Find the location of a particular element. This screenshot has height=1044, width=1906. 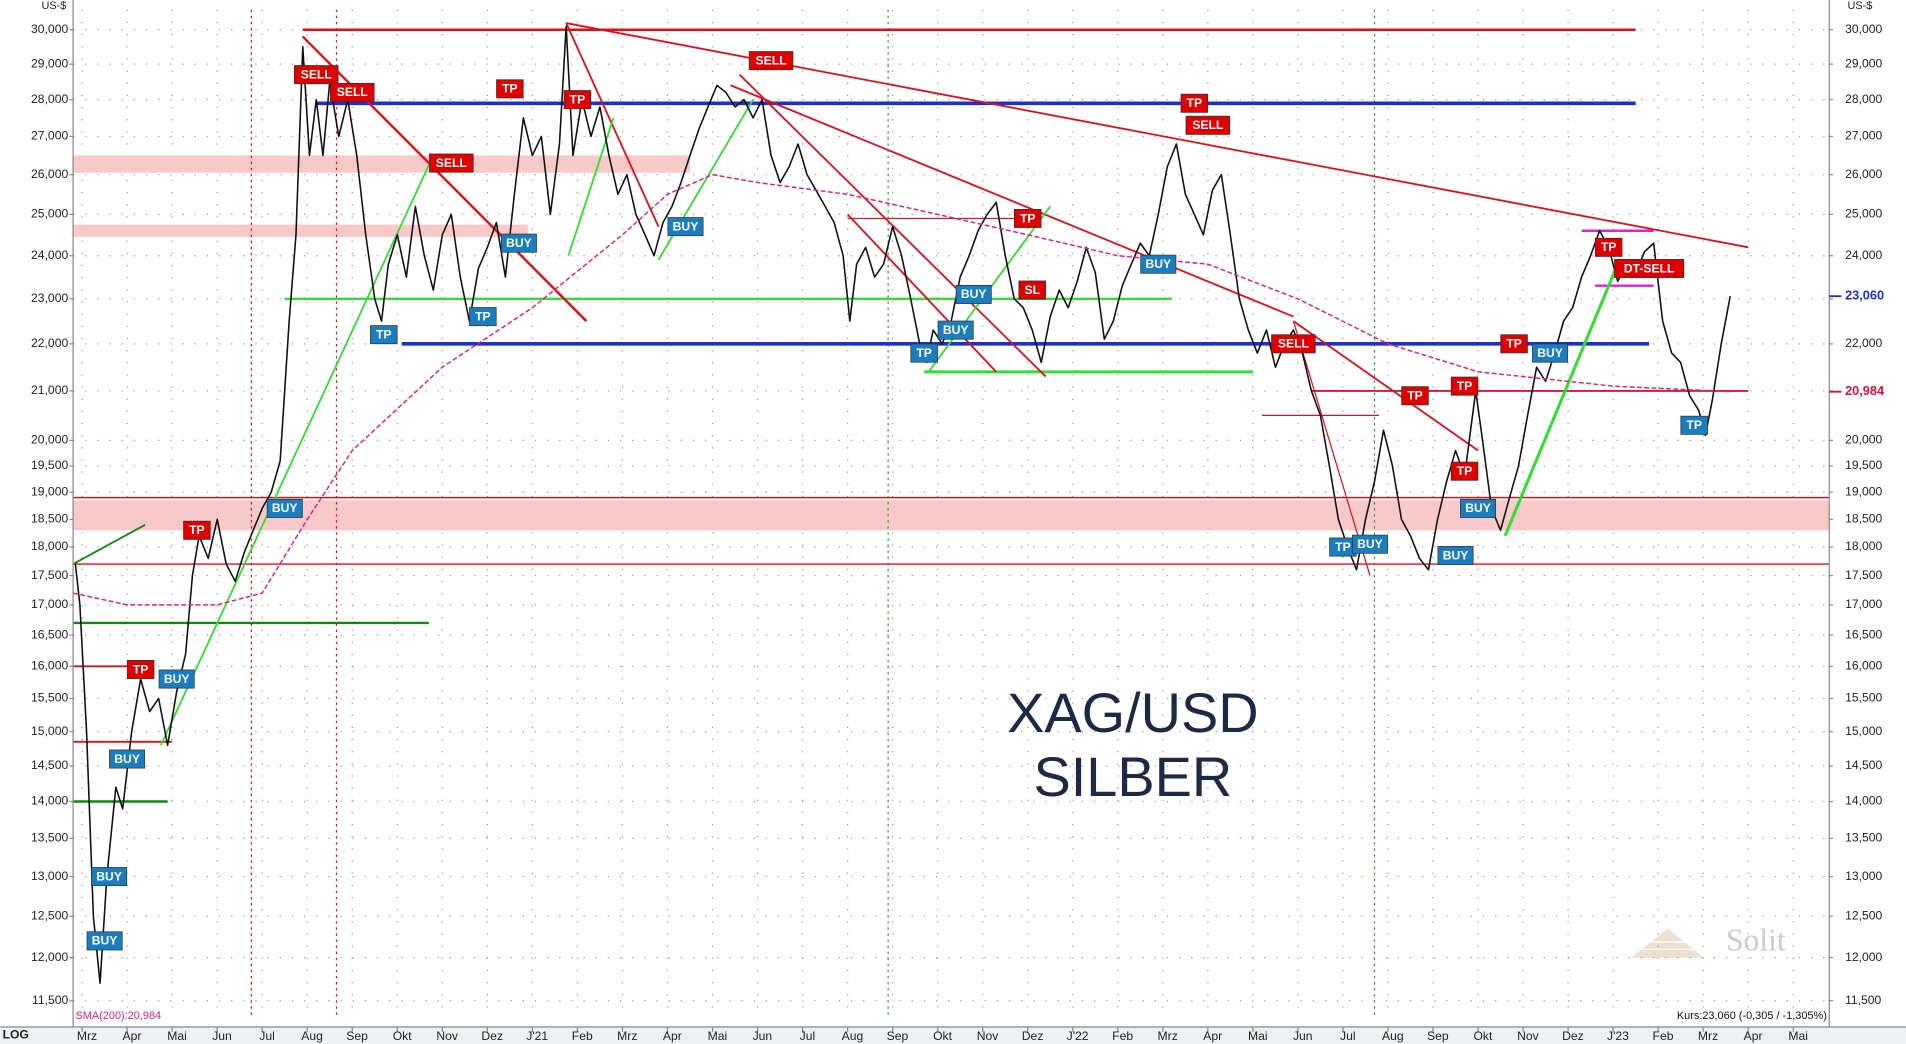

y-unit-right: US-$ is located at coordinates (1860, 6).